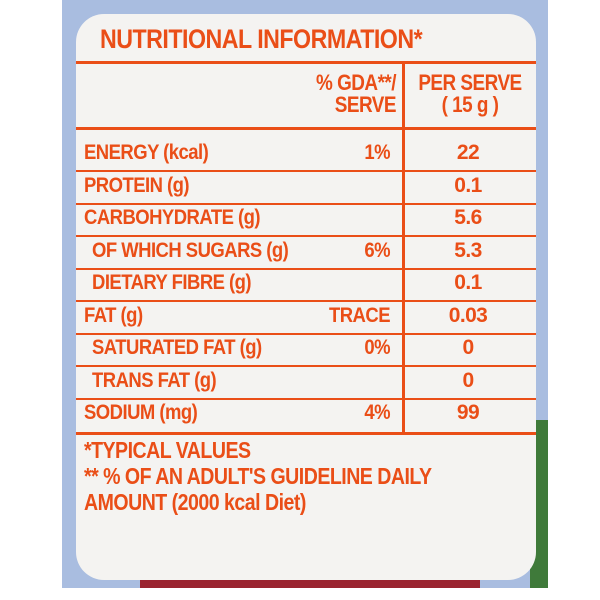  What do you see at coordinates (167, 450) in the screenshot?
I see `footnote-1: *TYPICAL VALUES` at bounding box center [167, 450].